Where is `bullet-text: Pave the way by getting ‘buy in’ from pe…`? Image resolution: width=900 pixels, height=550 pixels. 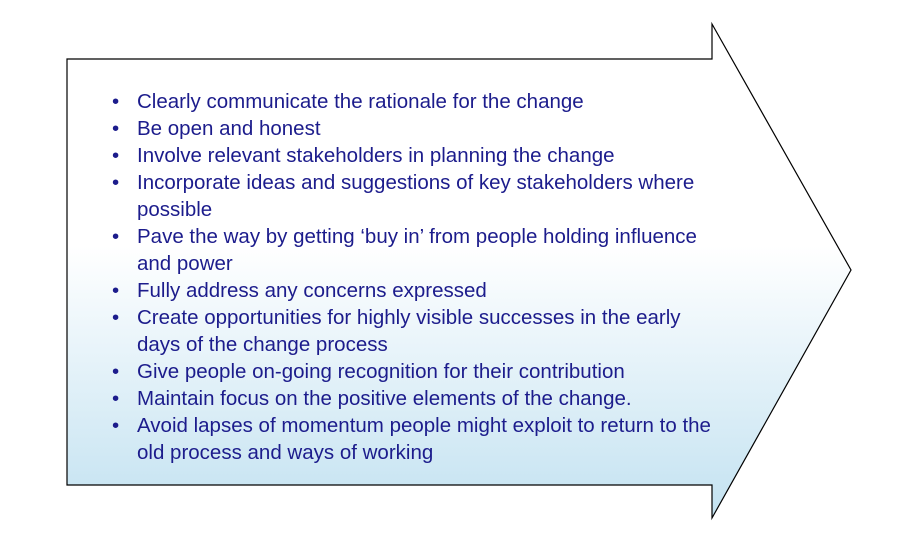
bullet-text: Pave the way by getting ‘buy in’ from pe… is located at coordinates (417, 250).